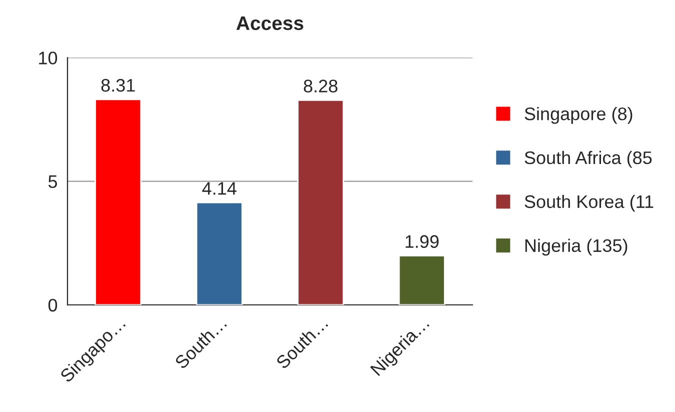  I want to click on data-label: 4.14, so click(219, 188).